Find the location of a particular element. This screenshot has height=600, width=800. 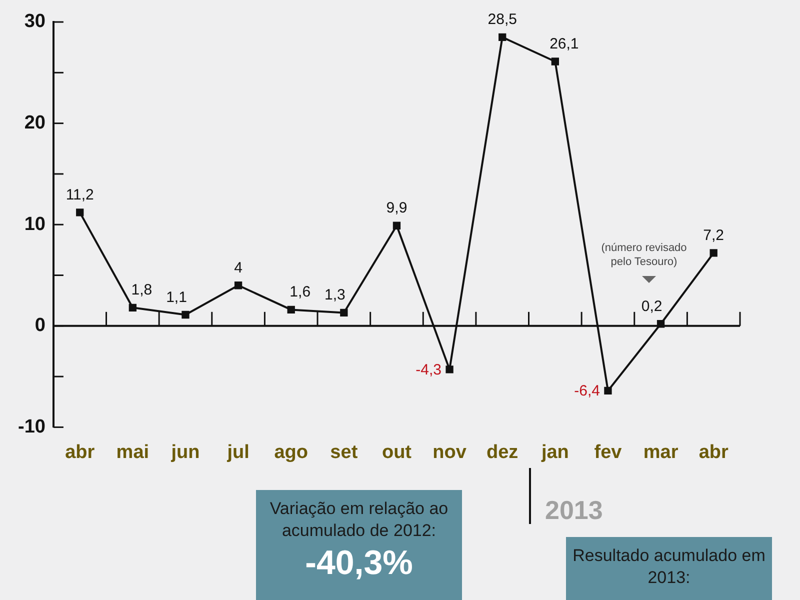

data-label: 4 is located at coordinates (238, 267).